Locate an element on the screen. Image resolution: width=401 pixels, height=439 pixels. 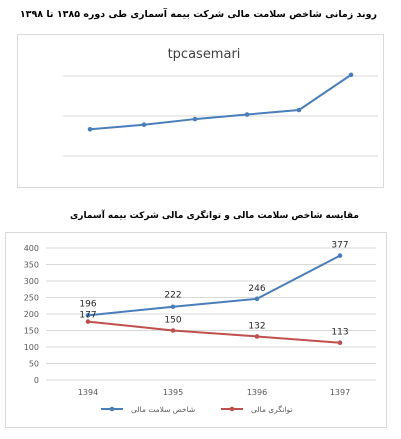
chart2-y-tick-label: 250 is located at coordinates (31, 298).